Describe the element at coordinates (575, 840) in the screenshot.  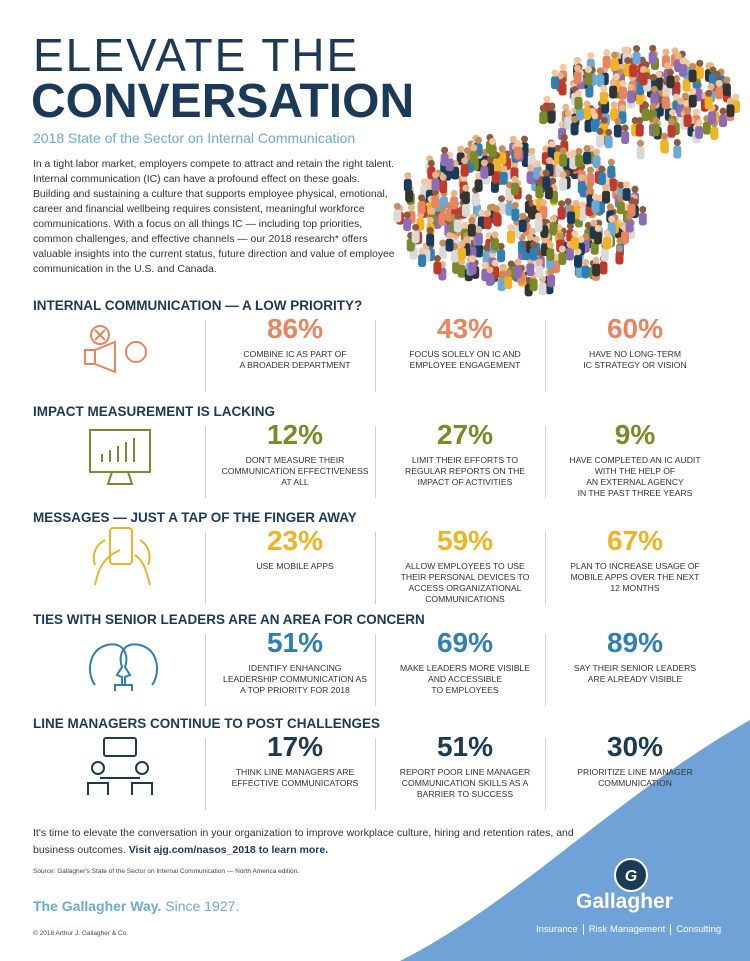
I see `wave` at that location.